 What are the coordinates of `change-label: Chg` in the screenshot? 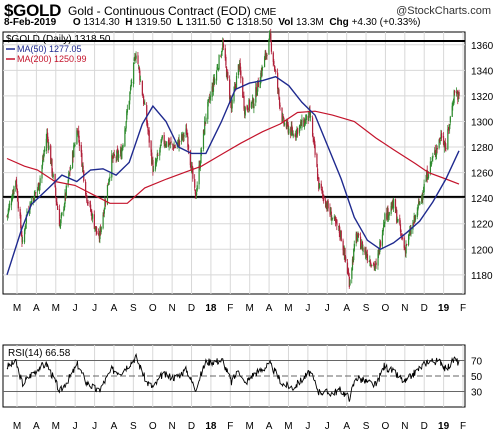 It's located at (339, 22).